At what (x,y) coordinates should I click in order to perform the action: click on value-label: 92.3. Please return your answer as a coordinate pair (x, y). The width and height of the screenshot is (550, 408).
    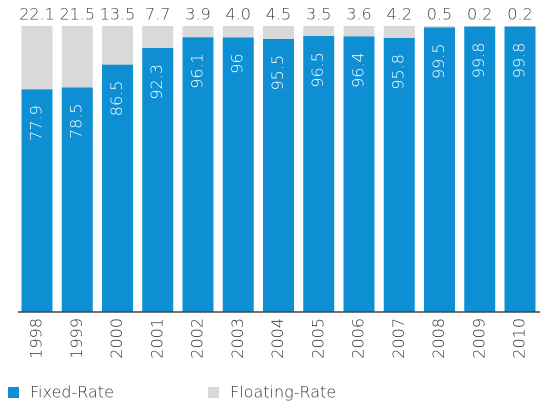
    Looking at the image, I should click on (156, 82).